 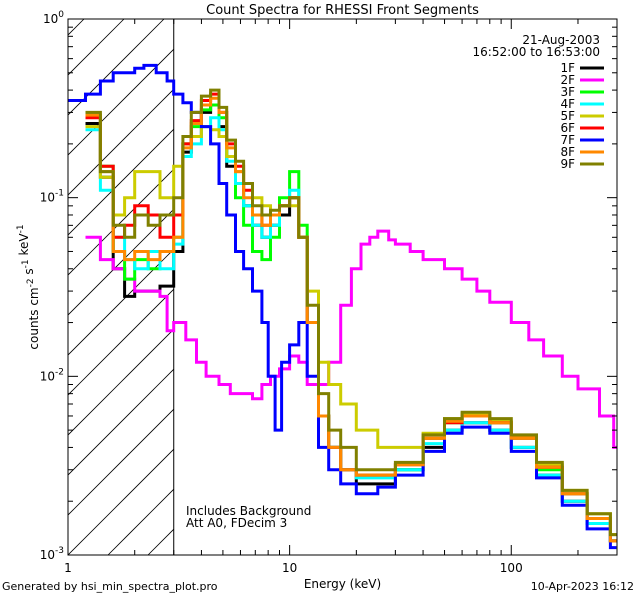 I want to click on x-axis-label: Energy (keV), so click(x=342, y=584).